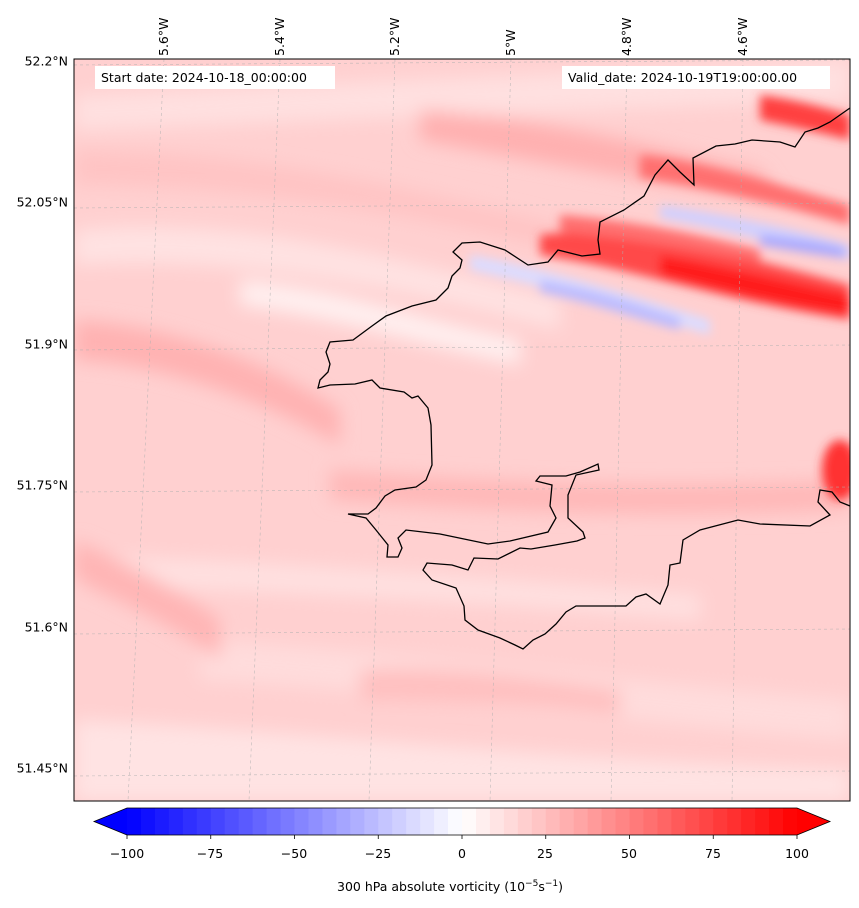  Describe the element at coordinates (510, 42) in the screenshot. I see `lon-label: 5°W` at that location.